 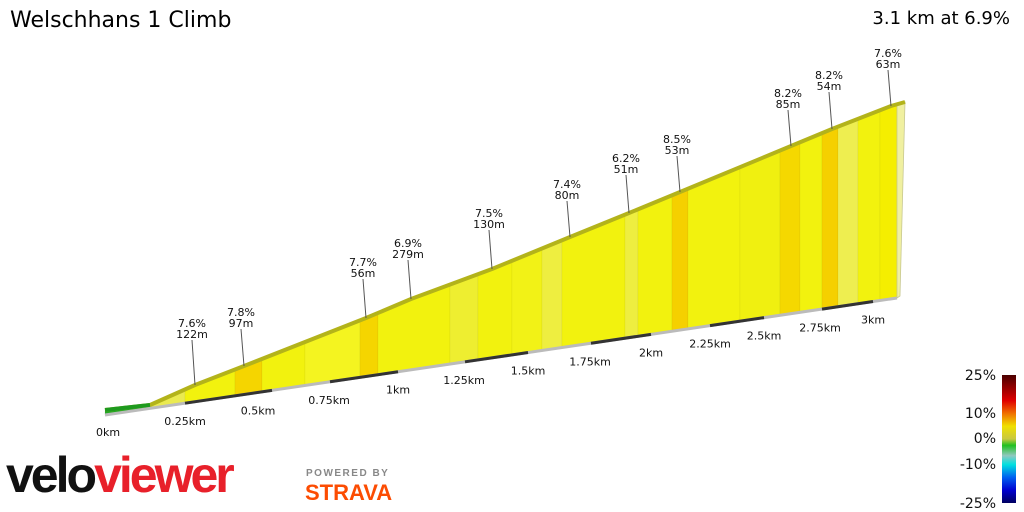 What do you see at coordinates (363, 273) in the screenshot?
I see `segment-length-label: 56m` at bounding box center [363, 273].